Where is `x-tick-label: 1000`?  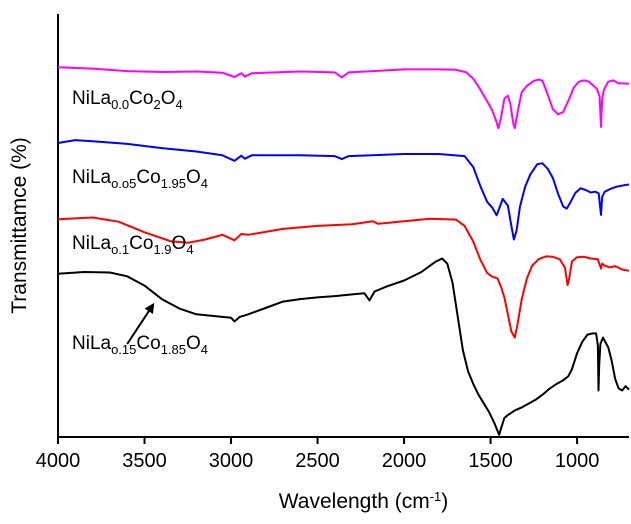
x-tick-label: 1000 is located at coordinates (577, 461).